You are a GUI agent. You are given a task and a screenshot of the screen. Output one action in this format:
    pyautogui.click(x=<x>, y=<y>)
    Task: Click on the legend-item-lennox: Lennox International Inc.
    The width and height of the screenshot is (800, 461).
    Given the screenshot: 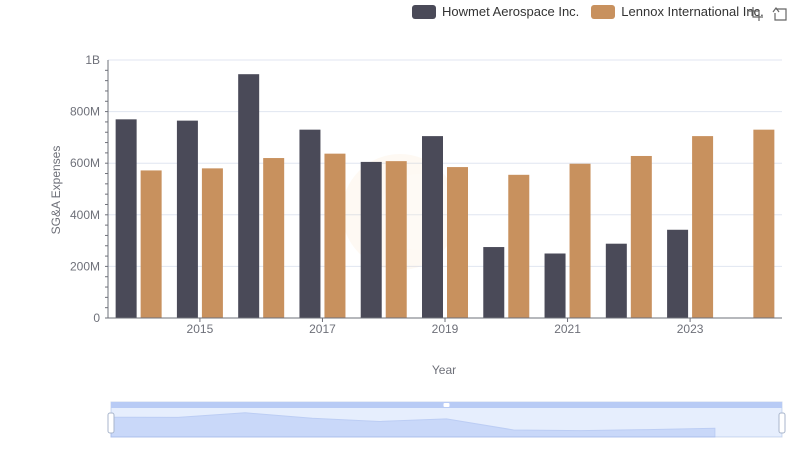 What is the action you would take?
    pyautogui.click(x=677, y=11)
    